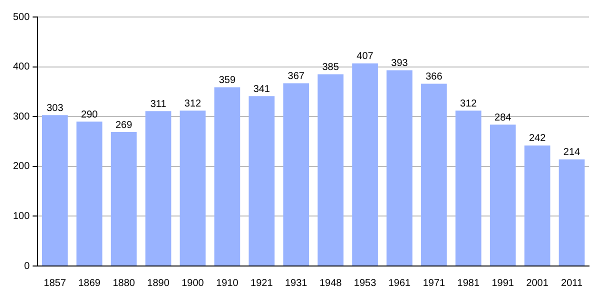  Describe the element at coordinates (296, 283) in the screenshot. I see `x-tick-label: 1931` at that location.